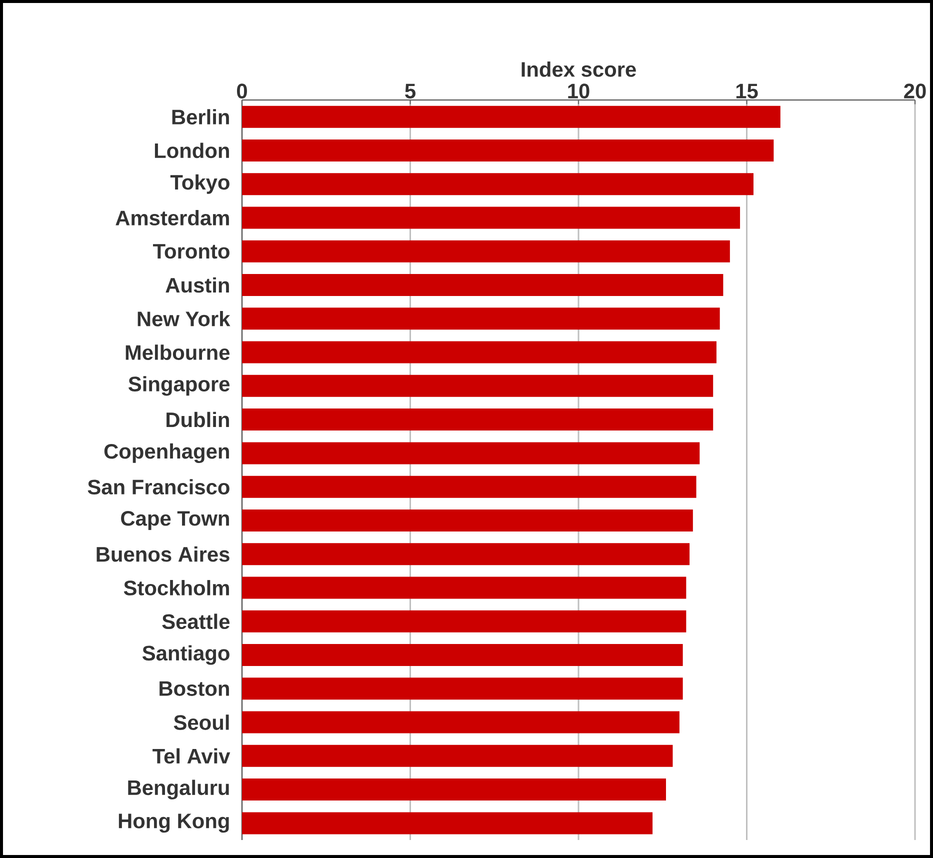 This screenshot has height=858, width=933. What do you see at coordinates (579, 91) in the screenshot?
I see `x-tick-label: 10` at bounding box center [579, 91].